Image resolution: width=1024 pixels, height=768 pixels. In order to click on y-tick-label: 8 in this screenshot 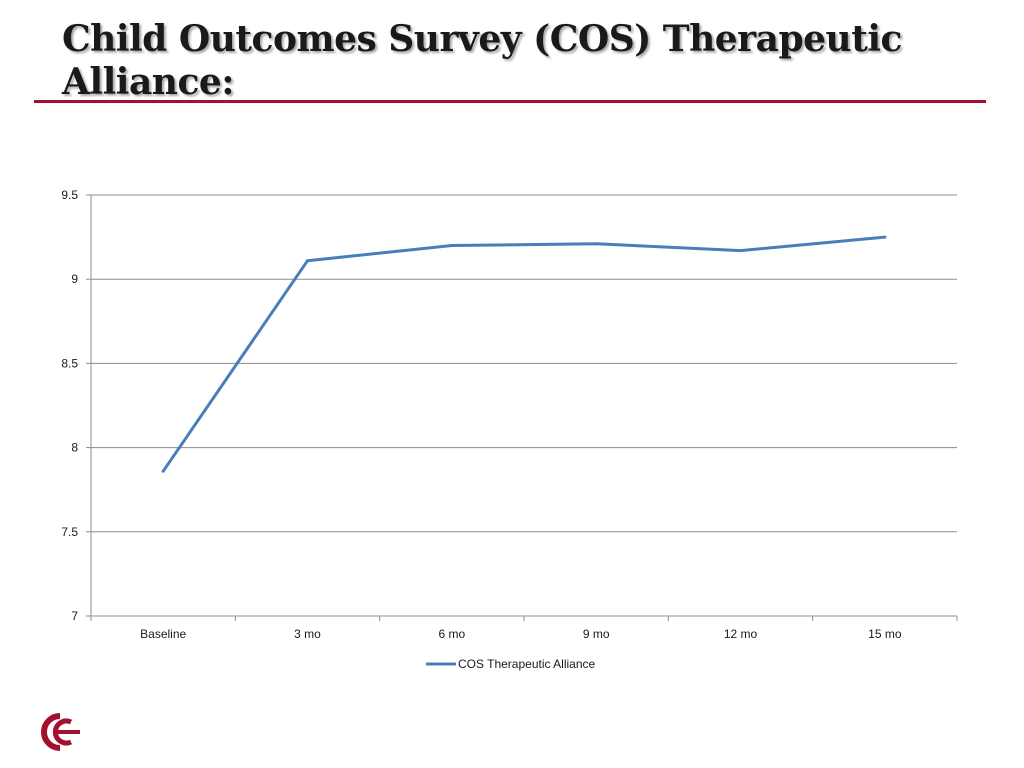, I will do `click(74, 448)`.